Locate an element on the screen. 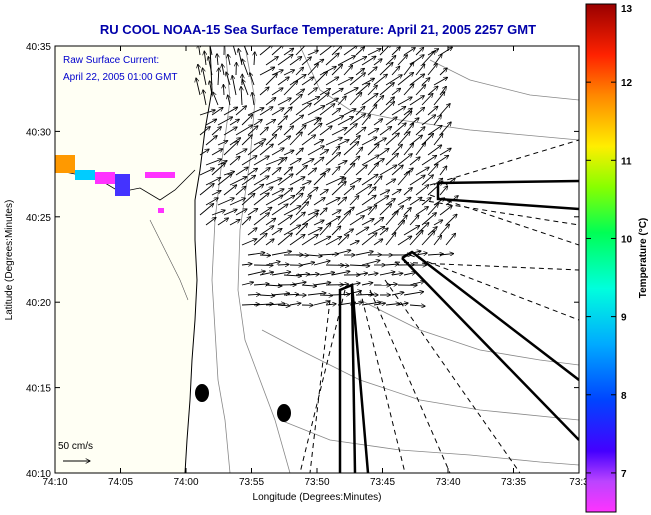 This screenshot has height=515, width=651. x-tick-label: 73:55 is located at coordinates (251, 482).